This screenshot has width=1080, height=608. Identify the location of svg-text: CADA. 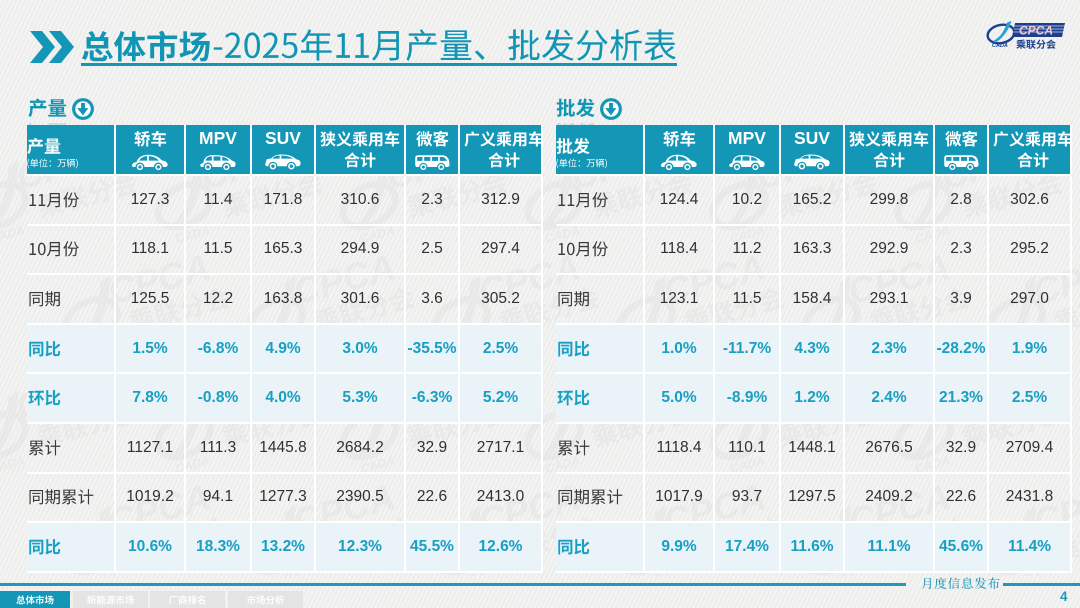
(1000, 46).